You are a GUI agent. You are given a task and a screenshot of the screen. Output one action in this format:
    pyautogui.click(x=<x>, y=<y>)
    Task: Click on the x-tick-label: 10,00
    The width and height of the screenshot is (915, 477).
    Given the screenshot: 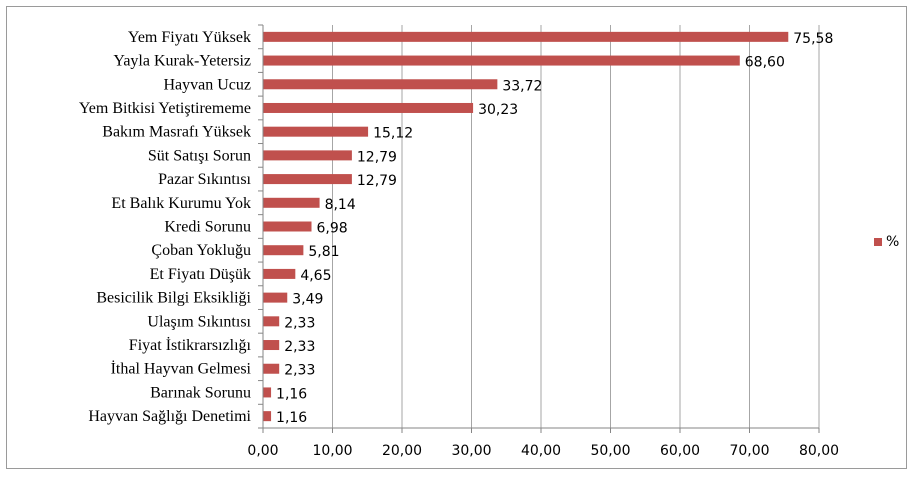 What is the action you would take?
    pyautogui.click(x=332, y=451)
    